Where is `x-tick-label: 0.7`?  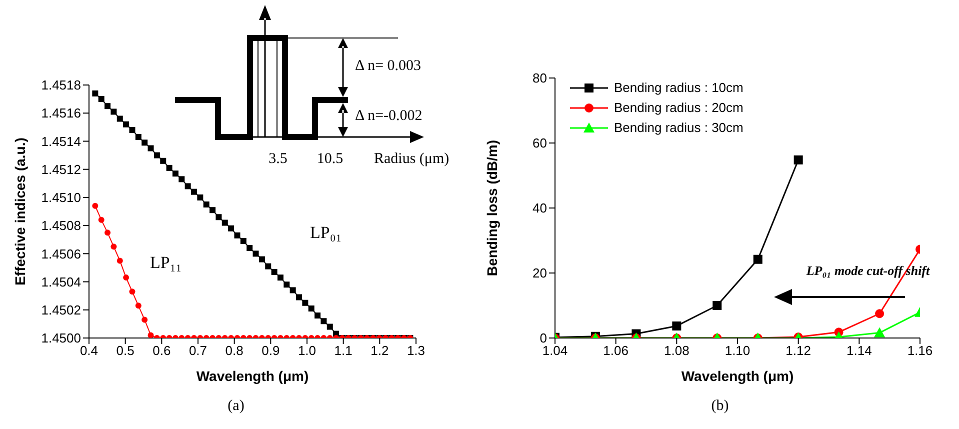 x-tick-label: 0.7 is located at coordinates (198, 350).